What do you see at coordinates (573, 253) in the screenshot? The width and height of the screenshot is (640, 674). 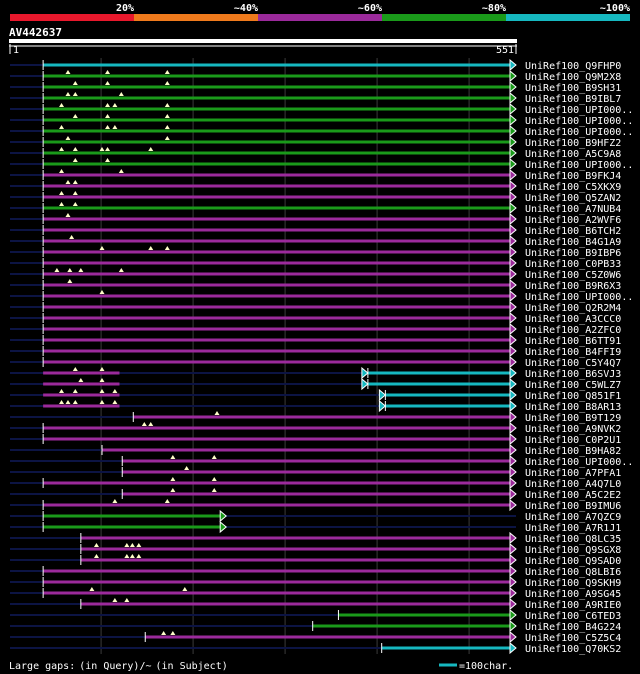 I see `hit-label: UniRef100_B9IBP6` at bounding box center [573, 253].